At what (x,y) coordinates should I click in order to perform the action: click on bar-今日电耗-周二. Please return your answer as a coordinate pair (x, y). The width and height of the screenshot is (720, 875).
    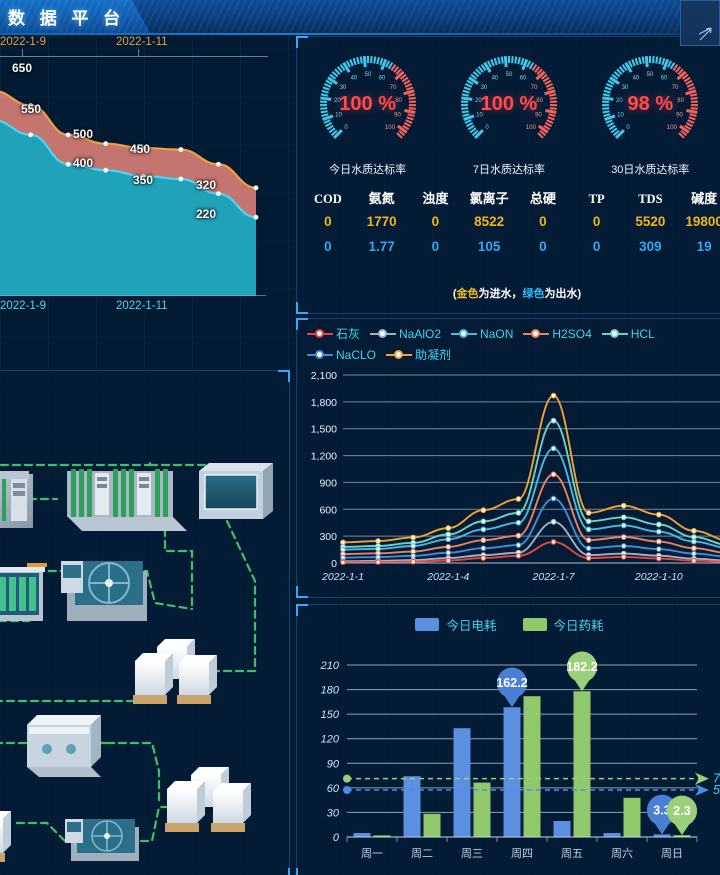
    Looking at the image, I should click on (412, 806).